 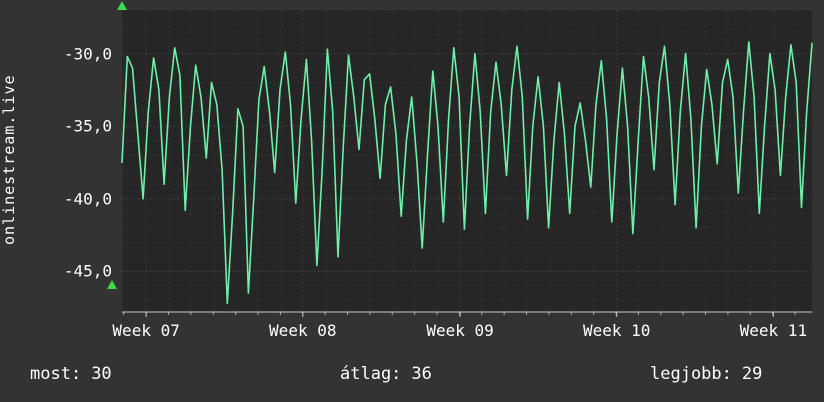 What do you see at coordinates (101, 374) in the screenshot?
I see `stat-current-value: 30` at bounding box center [101, 374].